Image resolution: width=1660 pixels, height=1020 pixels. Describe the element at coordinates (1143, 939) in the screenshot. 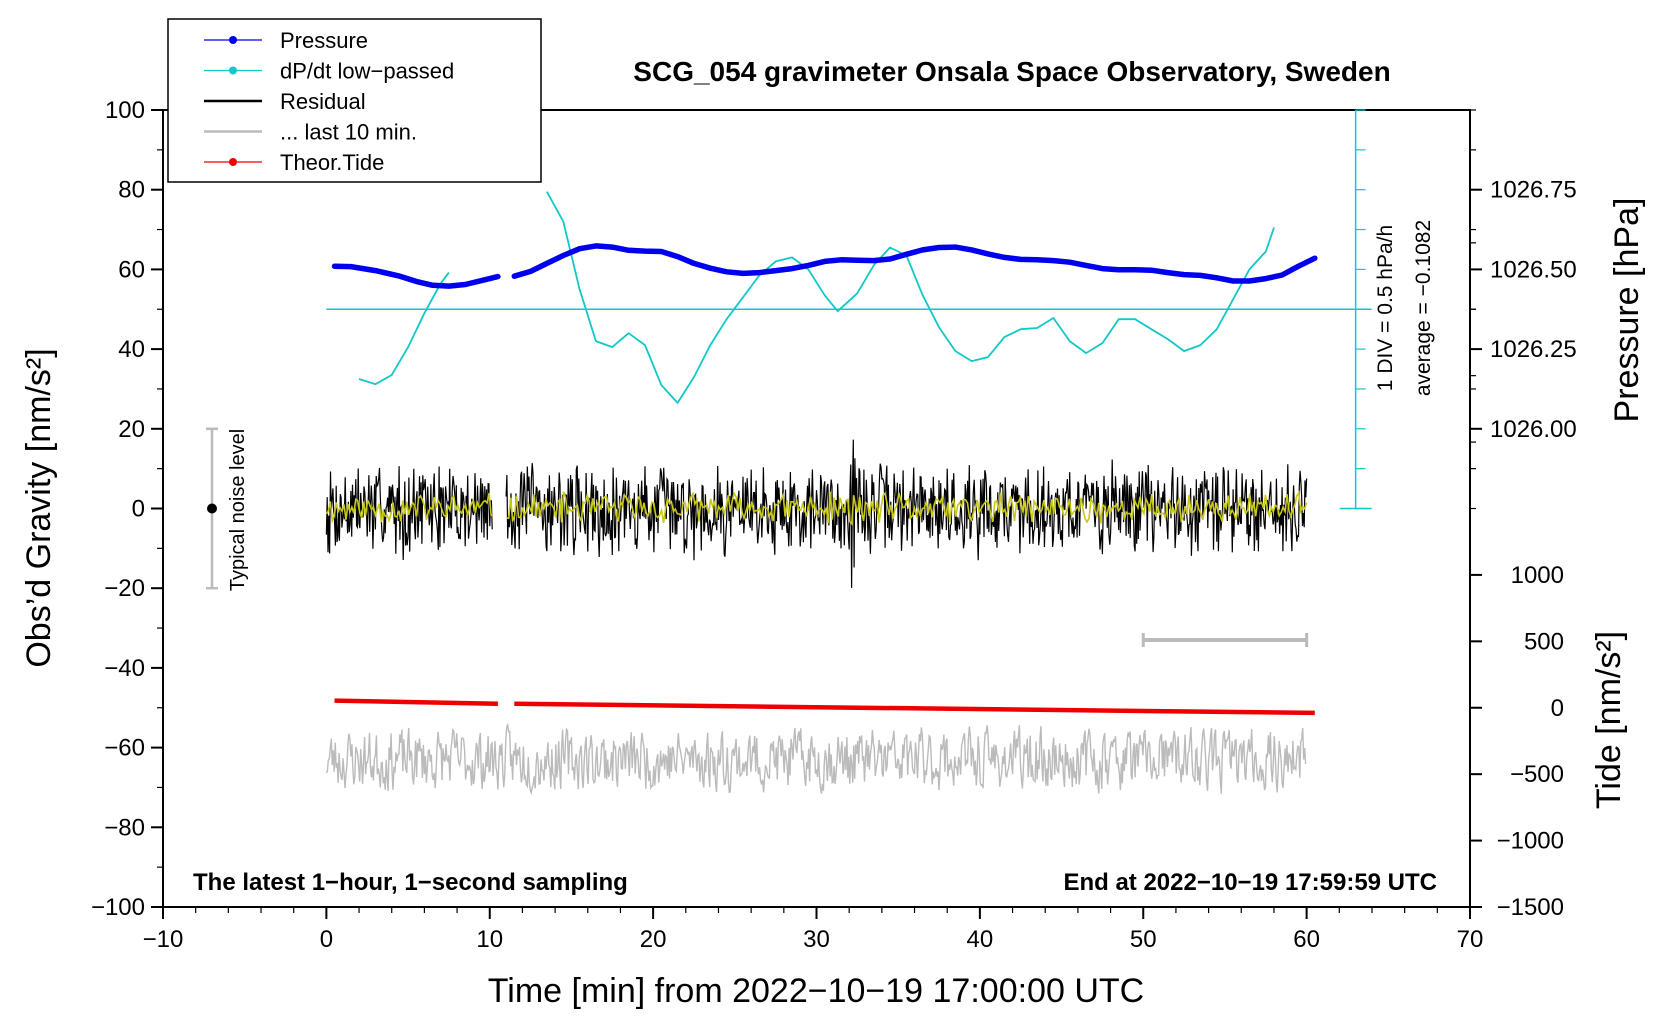

I see `x-tick-label: 50` at that location.